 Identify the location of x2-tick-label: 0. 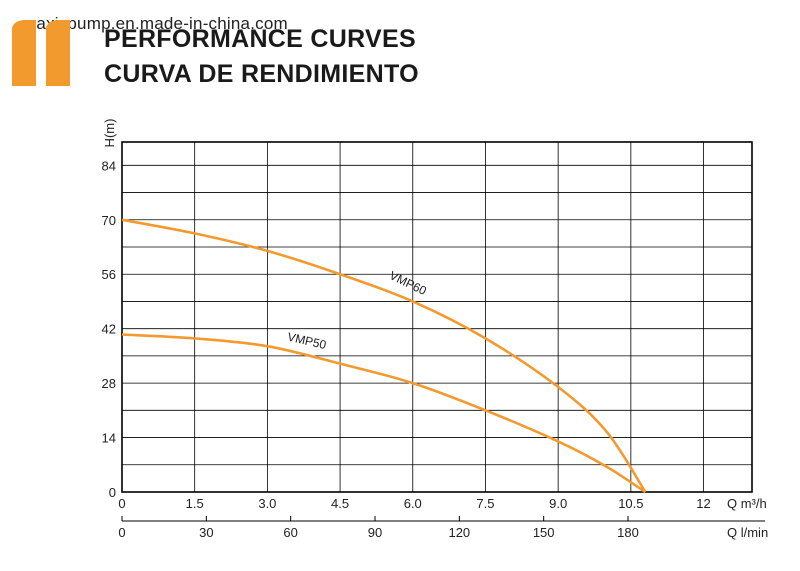
(121, 532).